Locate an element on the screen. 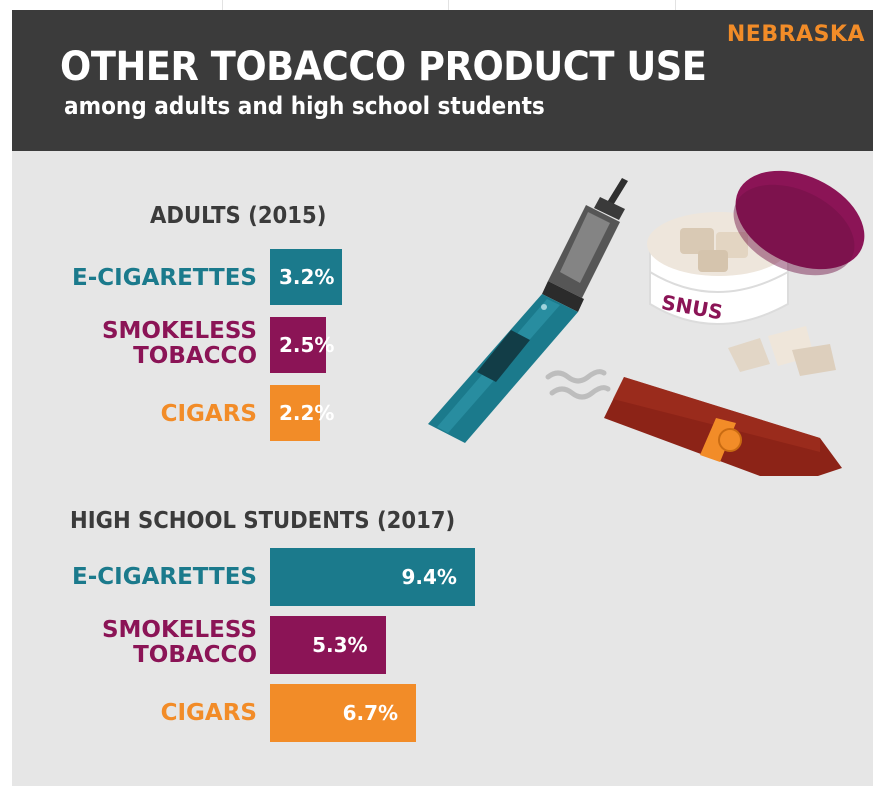 Image resolution: width=873 pixels, height=786 pixels. state-label: NEBRASKA is located at coordinates (795, 34).